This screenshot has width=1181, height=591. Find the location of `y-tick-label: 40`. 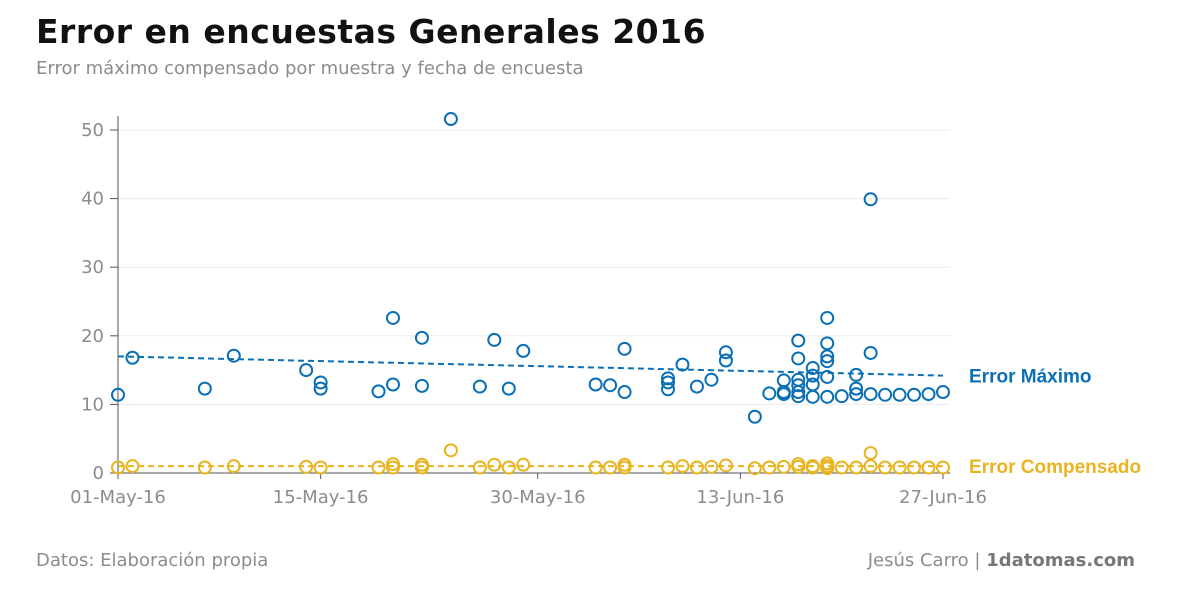

y-tick-label: 40 is located at coordinates (92, 199).